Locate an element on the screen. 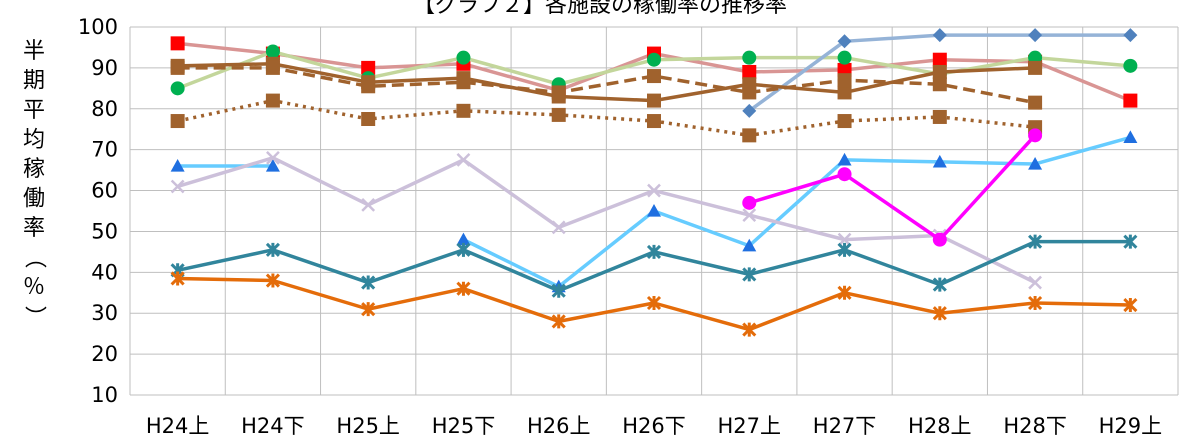 The image size is (1202, 442). y-tick-label: 40 is located at coordinates (104, 272).